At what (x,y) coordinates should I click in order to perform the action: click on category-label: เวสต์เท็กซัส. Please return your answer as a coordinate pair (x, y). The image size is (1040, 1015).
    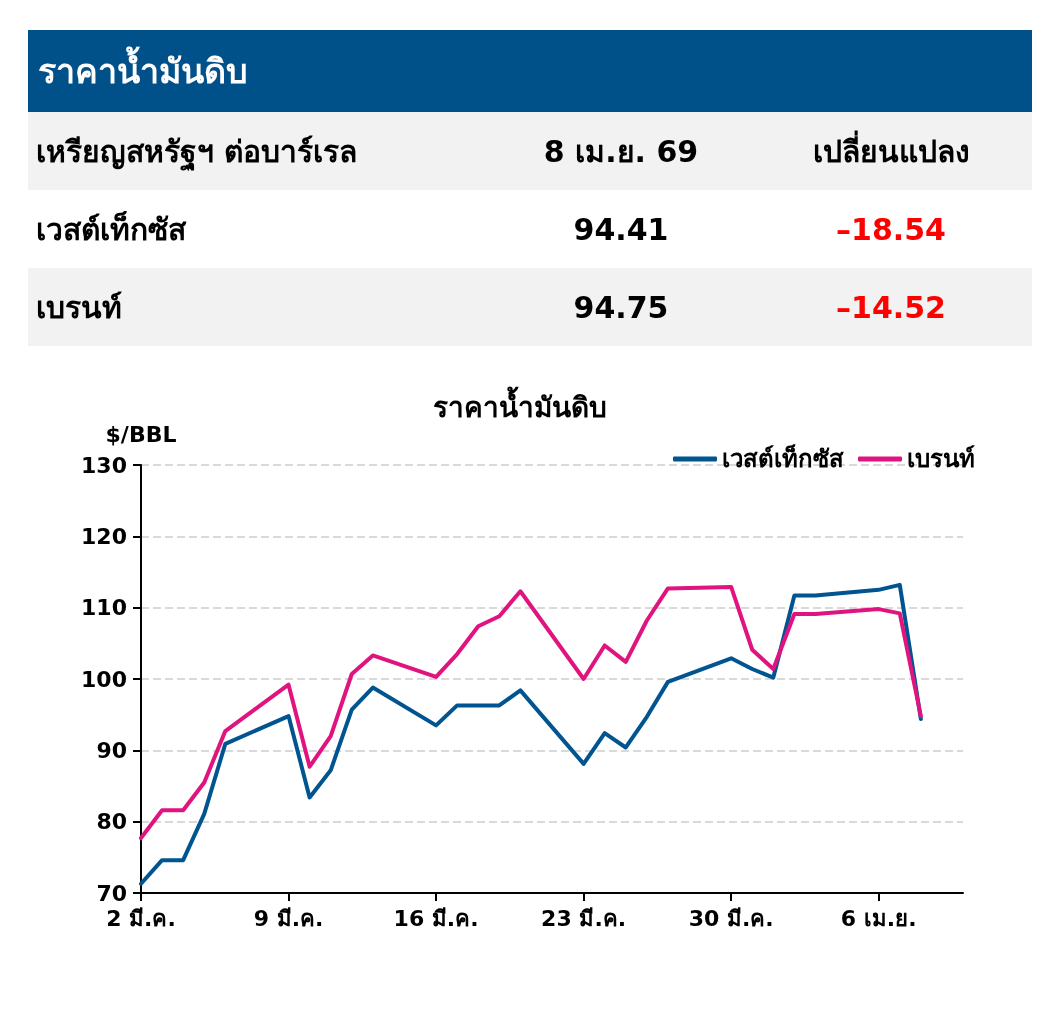
    Looking at the image, I should click on (111, 229).